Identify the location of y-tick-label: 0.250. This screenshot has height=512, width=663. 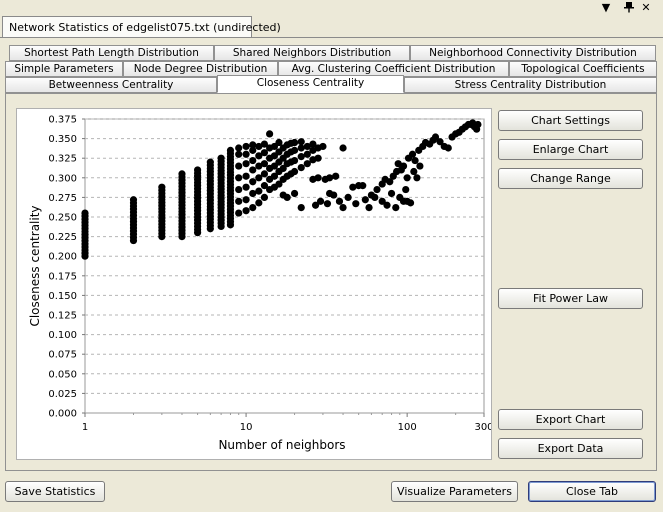
(62, 218).